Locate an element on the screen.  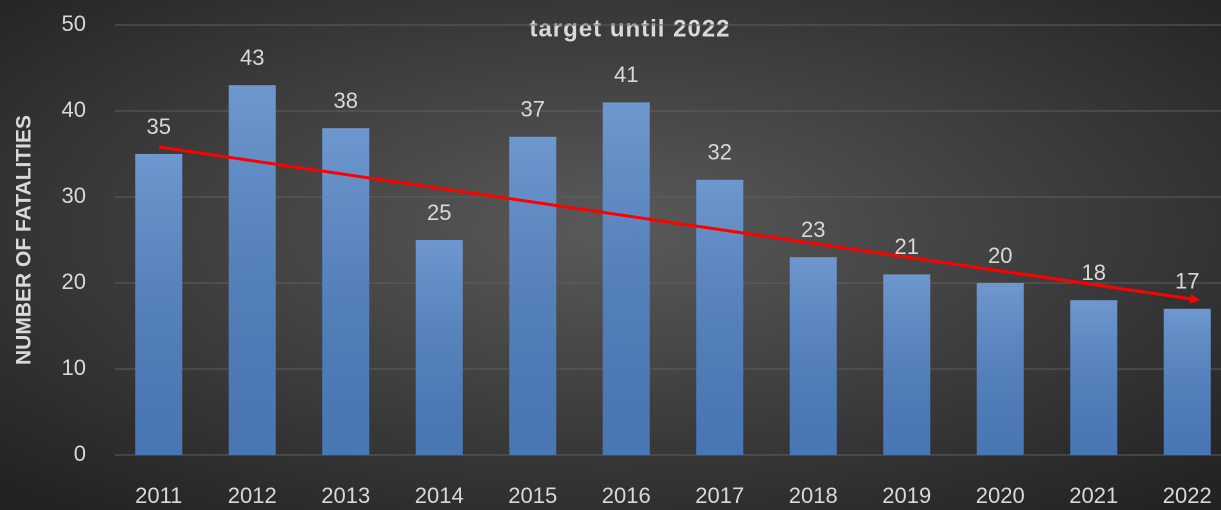
x-tick-label: 2016 is located at coordinates (626, 495).